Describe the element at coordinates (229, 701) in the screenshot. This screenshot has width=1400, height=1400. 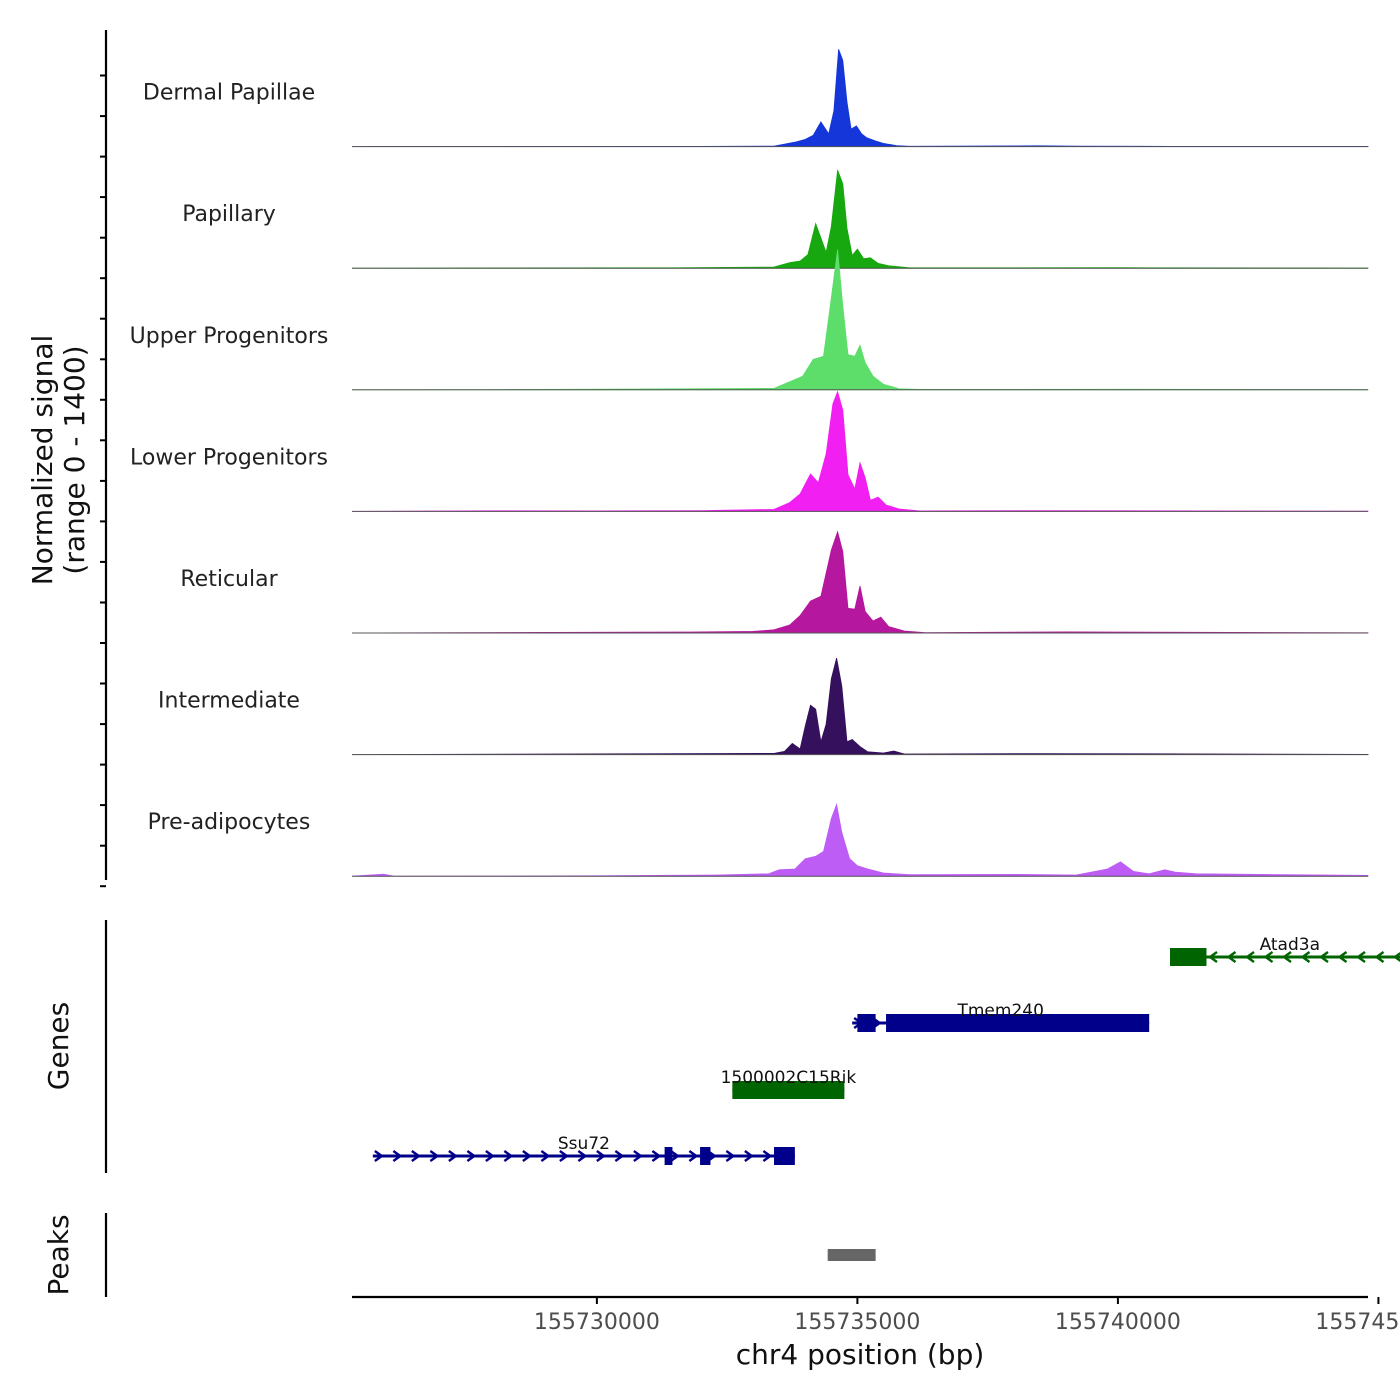
I see `track-label-intermediate: Intermediate` at that location.